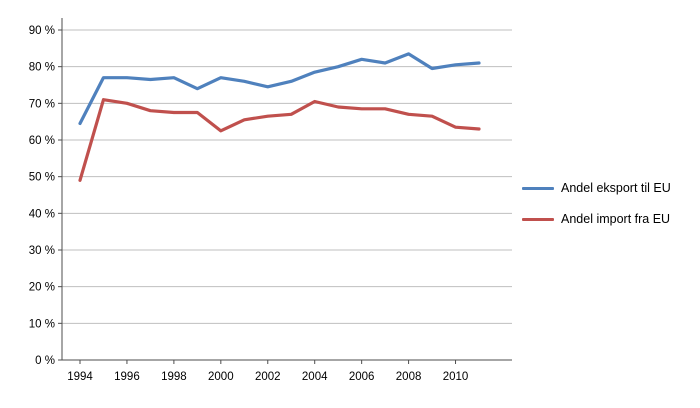 The height and width of the screenshot is (408, 700). What do you see at coordinates (45, 361) in the screenshot?
I see `y-tick-label: 0 %` at bounding box center [45, 361].